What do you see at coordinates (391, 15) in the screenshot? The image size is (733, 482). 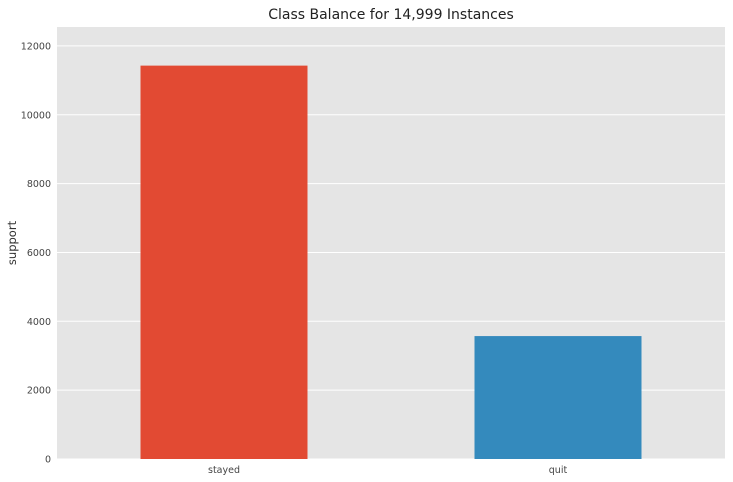 I see `chart-title: Class Balance for 14,999 Instances` at bounding box center [391, 15].